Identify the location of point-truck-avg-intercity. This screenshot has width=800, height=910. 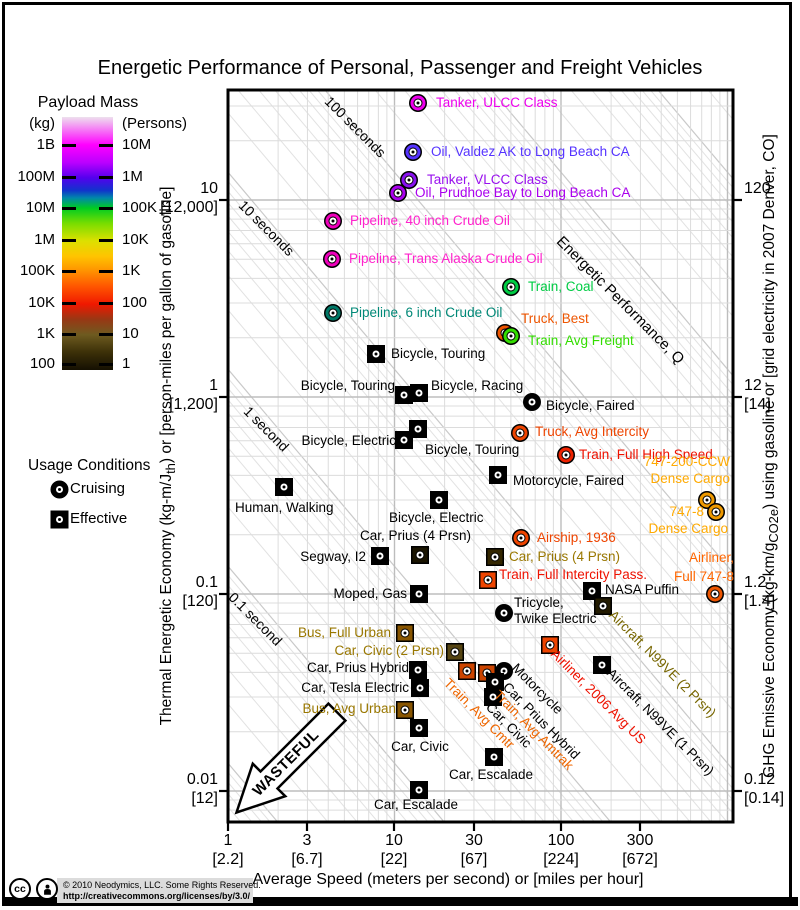
(520, 433).